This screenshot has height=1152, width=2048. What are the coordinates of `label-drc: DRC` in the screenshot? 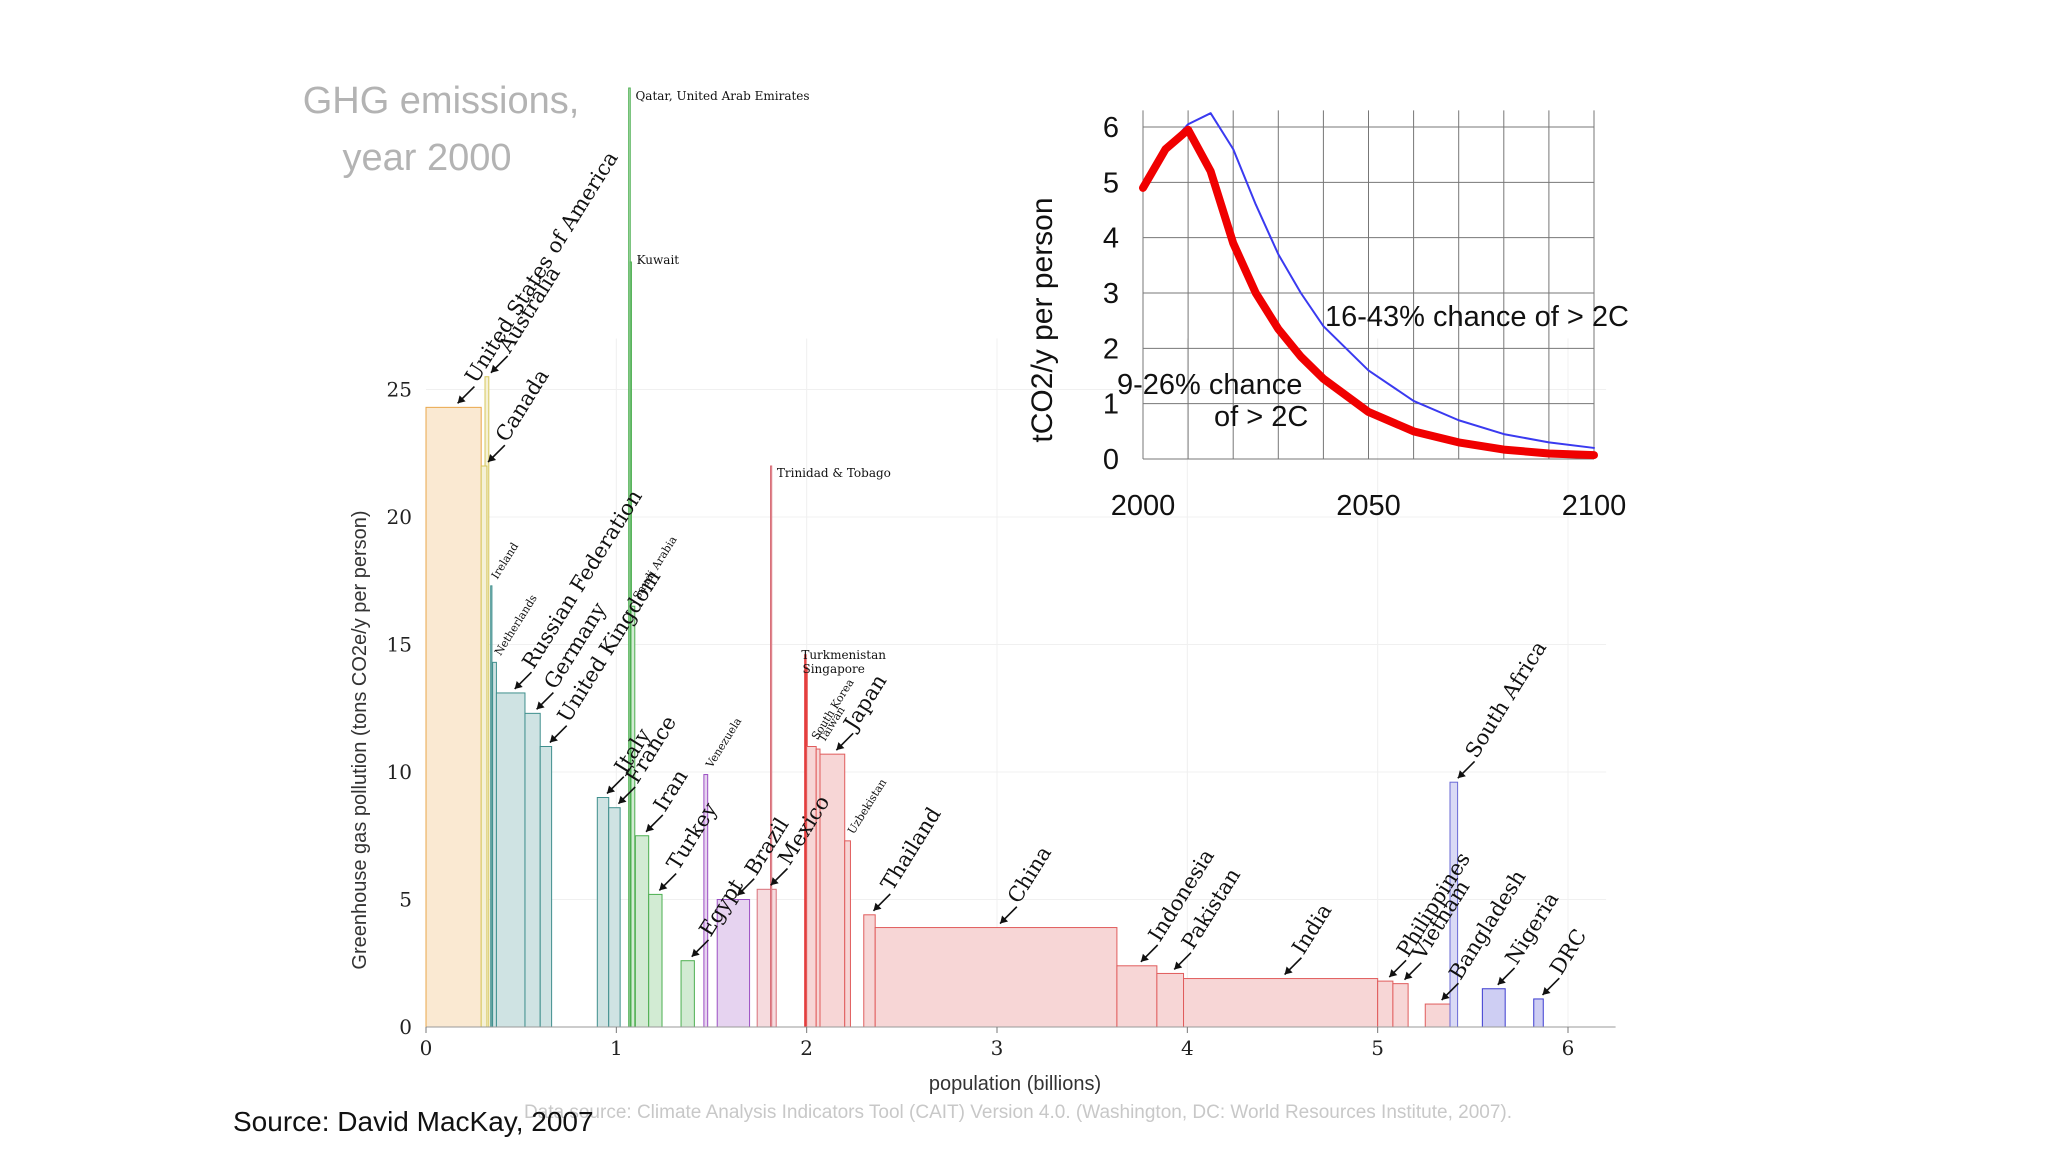 It's located at (1568, 952).